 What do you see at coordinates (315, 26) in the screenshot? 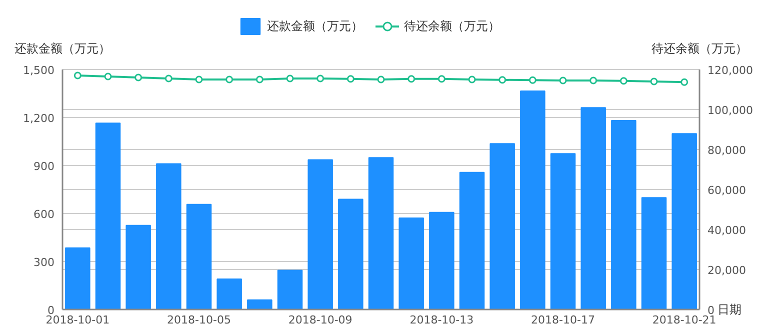
I see `legend-label: 还款金额（万元）` at bounding box center [315, 26].